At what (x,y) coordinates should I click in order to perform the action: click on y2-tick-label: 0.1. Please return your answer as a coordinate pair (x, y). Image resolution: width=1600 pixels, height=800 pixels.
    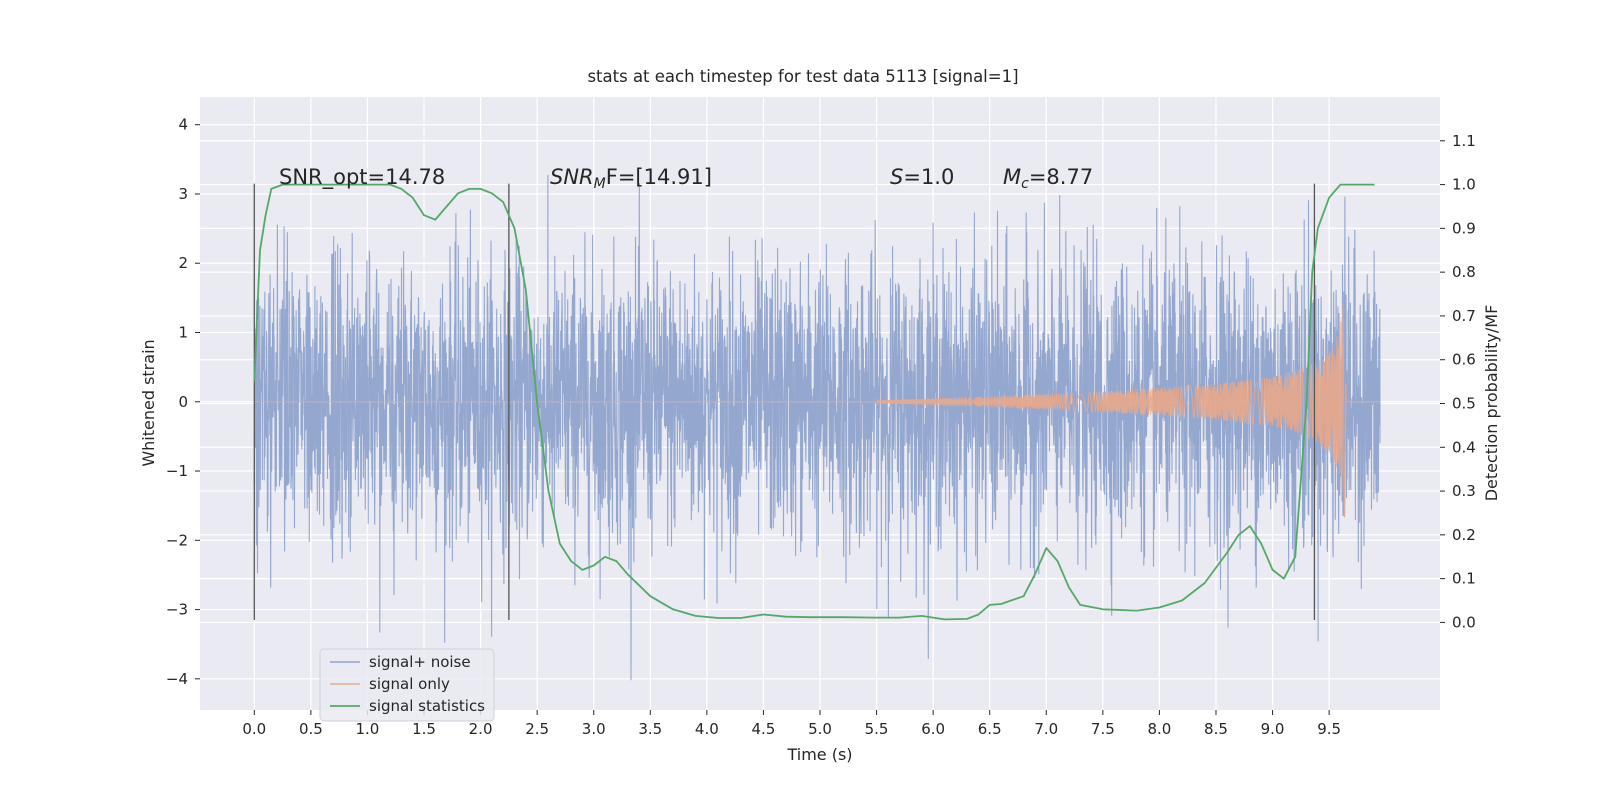
    Looking at the image, I should click on (1464, 579).